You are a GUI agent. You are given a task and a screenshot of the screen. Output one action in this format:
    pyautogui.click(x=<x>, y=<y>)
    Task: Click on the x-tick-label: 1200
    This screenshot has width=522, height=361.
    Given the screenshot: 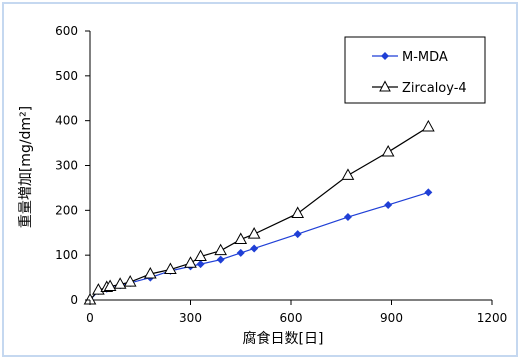 What is the action you would take?
    pyautogui.click(x=492, y=318)
    